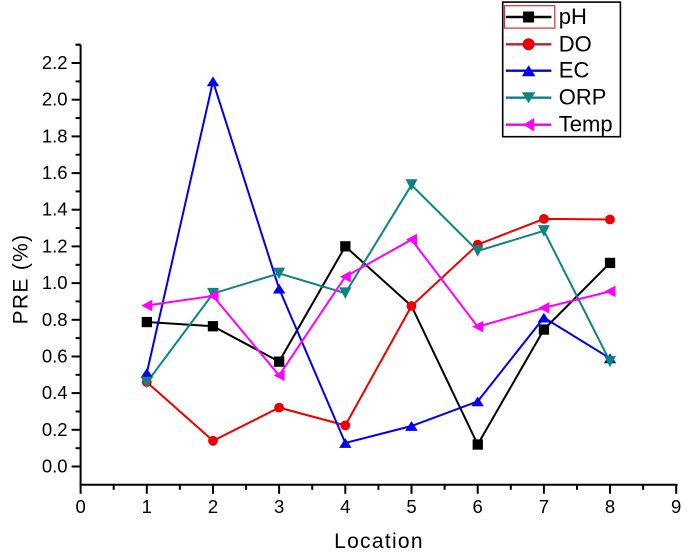 This screenshot has width=689, height=557. Describe the element at coordinates (586, 124) in the screenshot. I see `svg-text: Temp` at that location.